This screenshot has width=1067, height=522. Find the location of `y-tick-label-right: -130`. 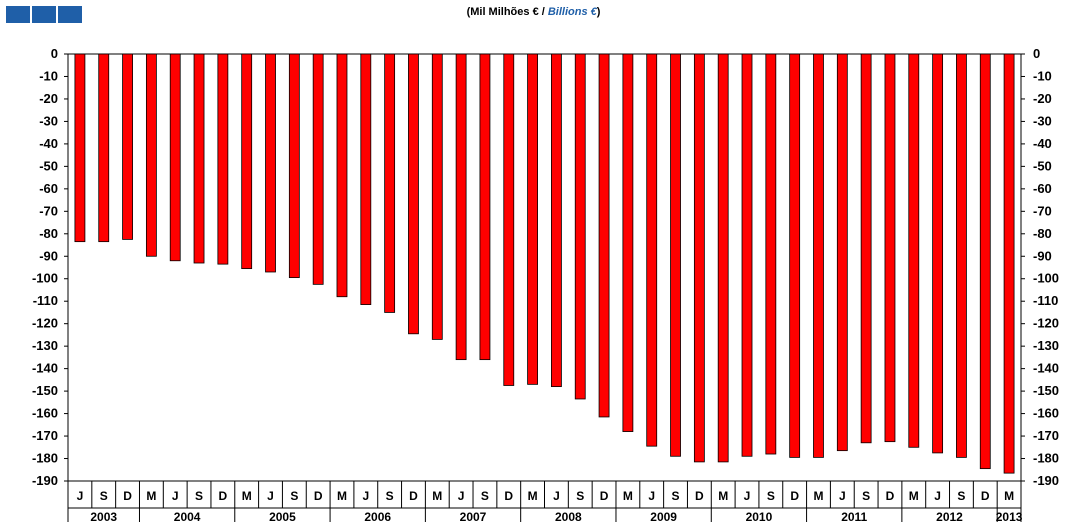

y-tick-label-right: -130 is located at coordinates (1046, 345).